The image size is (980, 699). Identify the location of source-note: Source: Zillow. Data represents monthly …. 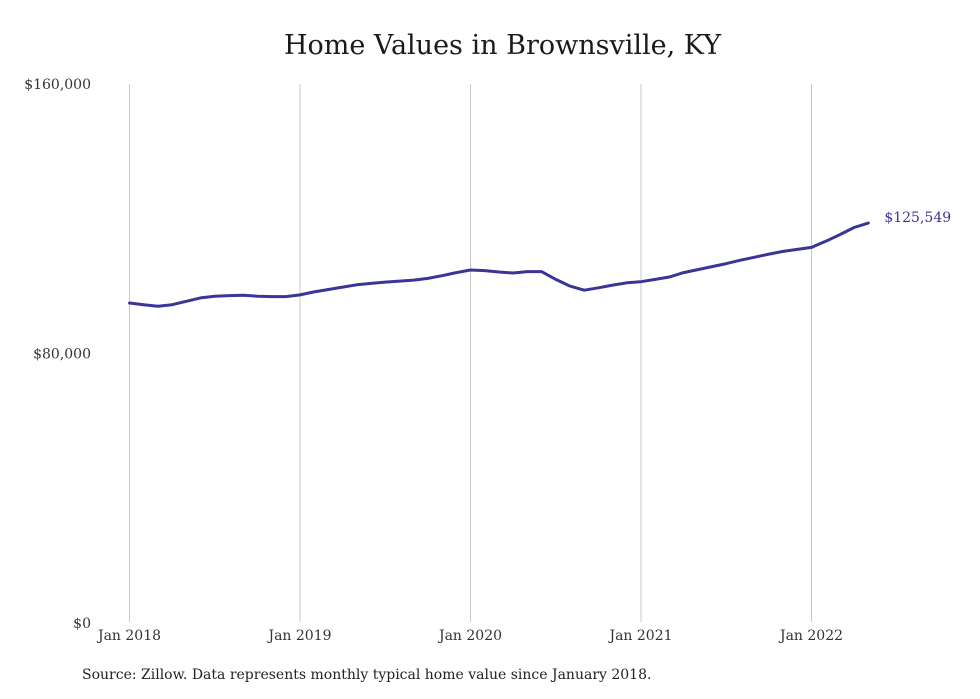
(367, 675).